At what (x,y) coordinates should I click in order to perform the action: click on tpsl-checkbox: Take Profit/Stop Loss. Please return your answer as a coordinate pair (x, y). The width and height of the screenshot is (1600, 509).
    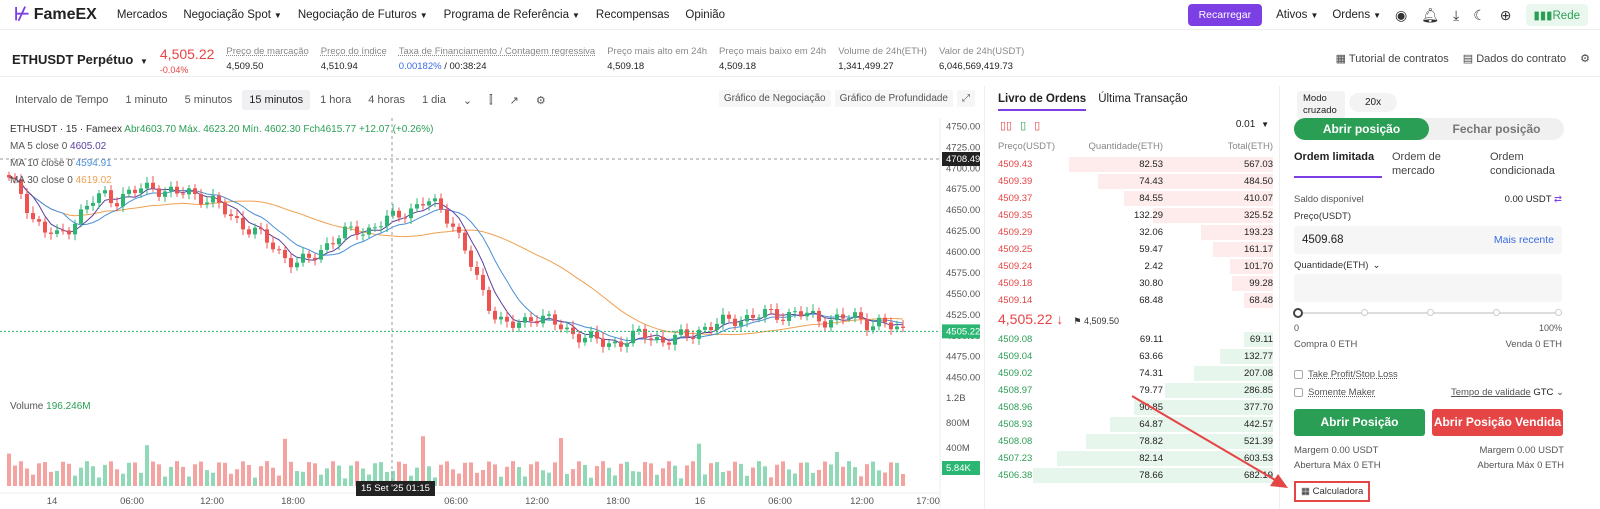
    Looking at the image, I should click on (1346, 374).